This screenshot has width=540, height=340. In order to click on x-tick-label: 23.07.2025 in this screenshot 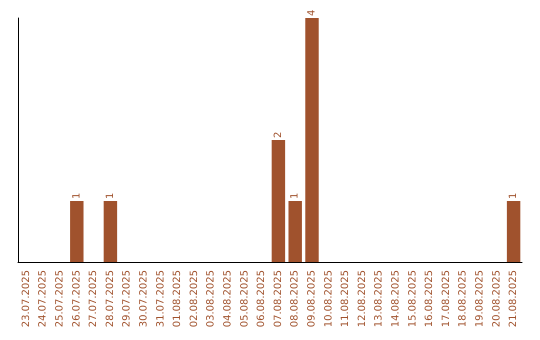, I will do `click(26, 299)`.